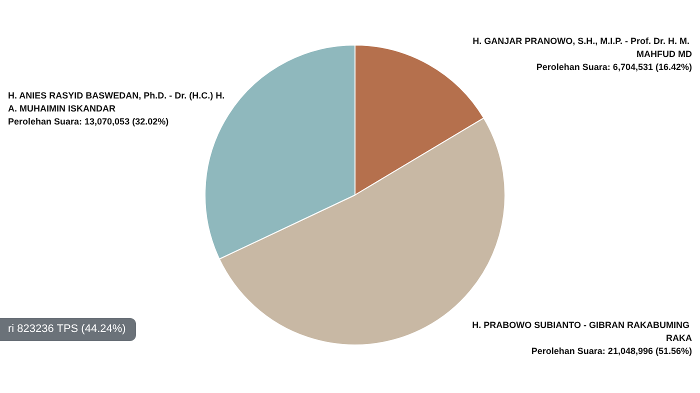  I want to click on slice-label: H. ANIES RASYID BASWEDAN, Ph.D. - Dr. (H.C.) H. A. MUHAIMIN ISKANDAR, so click(118, 102).